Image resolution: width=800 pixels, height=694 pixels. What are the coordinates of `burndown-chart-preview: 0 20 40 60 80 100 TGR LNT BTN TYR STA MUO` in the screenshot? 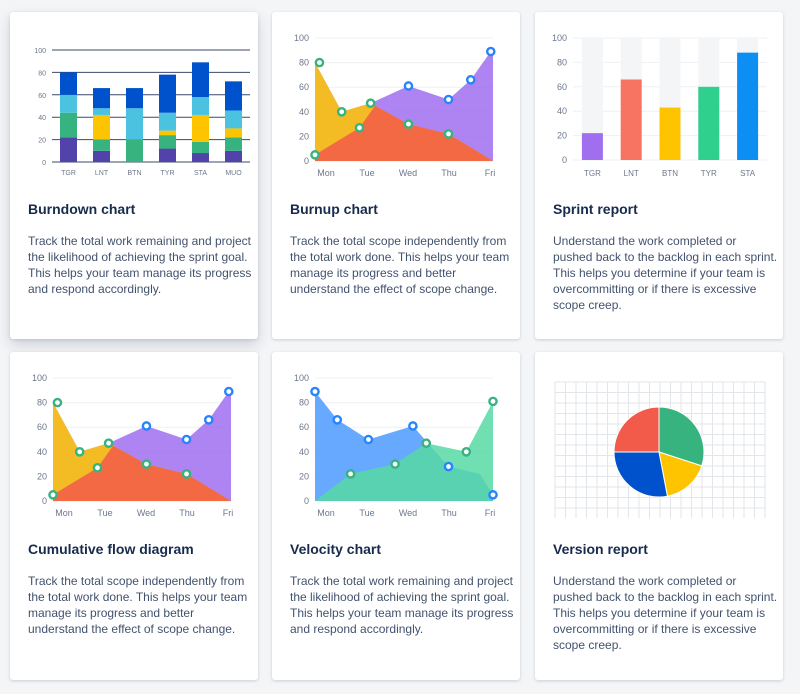 It's located at (142, 112).